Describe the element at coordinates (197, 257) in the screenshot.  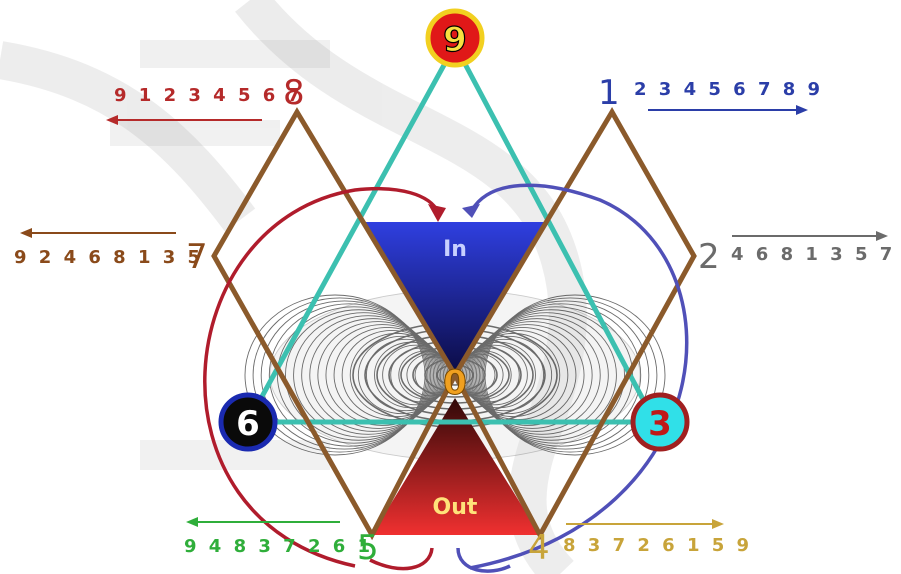
I see `sequence-7-number: 7` at that location.